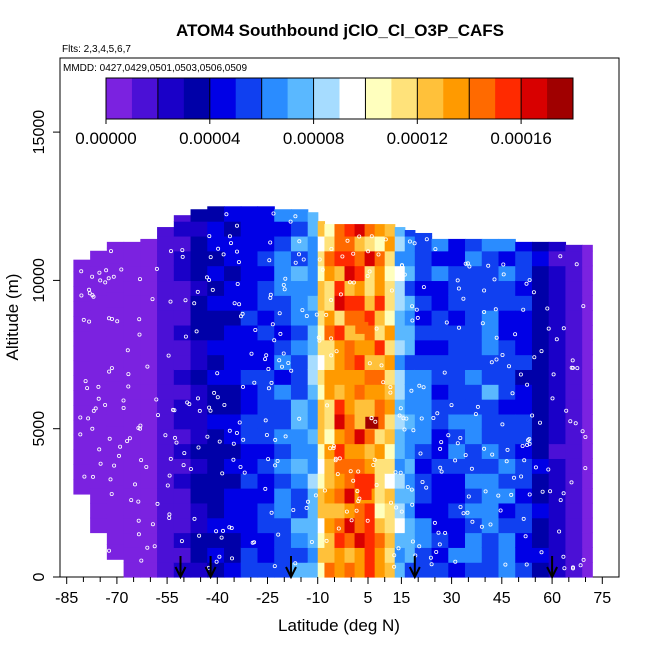 The height and width of the screenshot is (650, 650). Describe the element at coordinates (167, 598) in the screenshot. I see `x-tick-label: -55` at that location.